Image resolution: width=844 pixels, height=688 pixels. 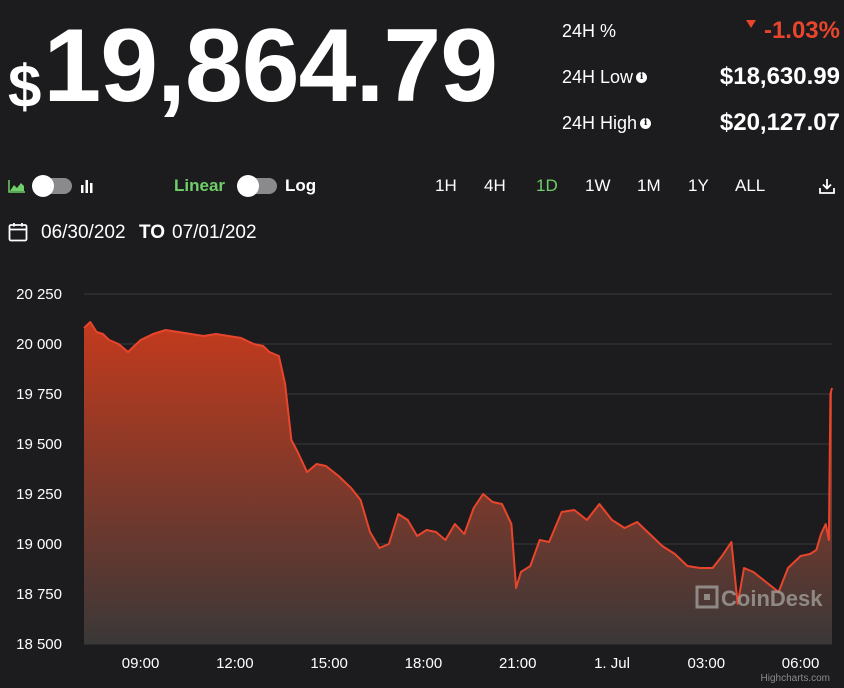 I want to click on range-label: 1Y, so click(x=698, y=185).